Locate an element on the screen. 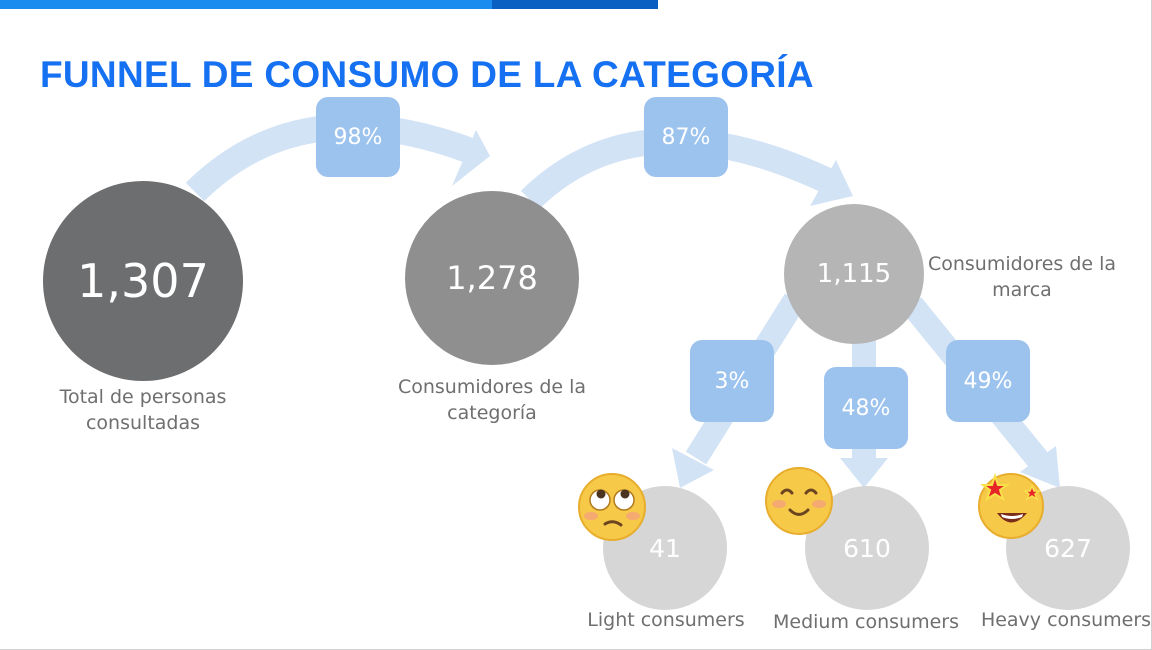  node-brand-circle: 1,115 is located at coordinates (854, 274).